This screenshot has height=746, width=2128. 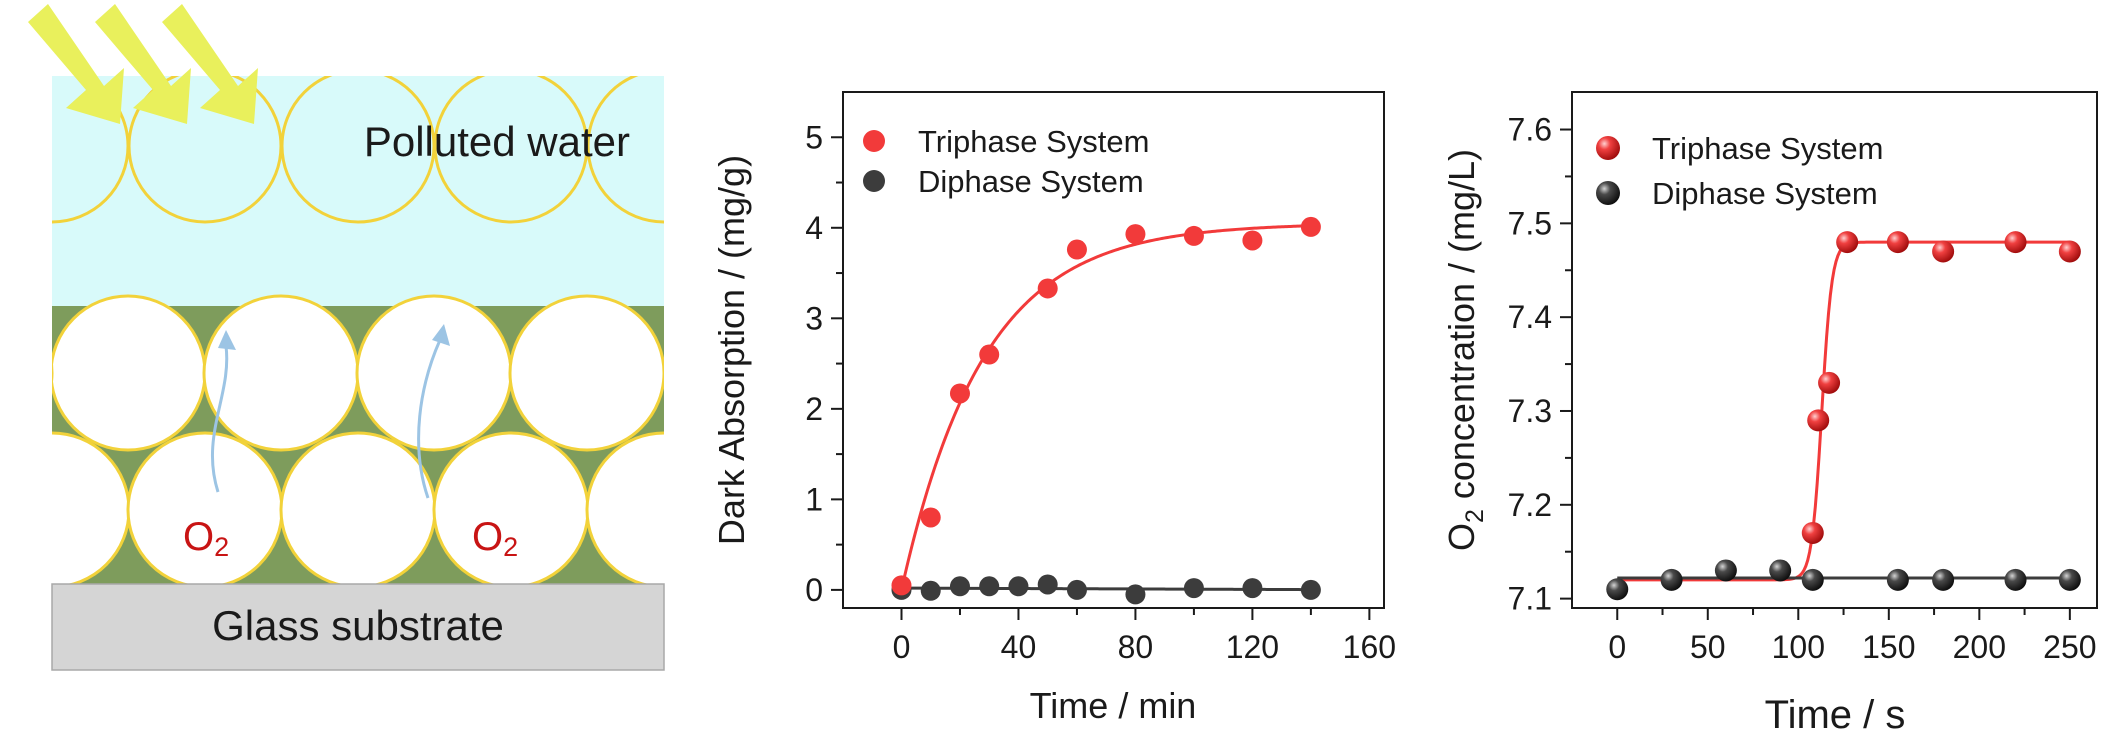 What do you see at coordinates (497, 141) in the screenshot?
I see `water-label: Polluted water` at bounding box center [497, 141].